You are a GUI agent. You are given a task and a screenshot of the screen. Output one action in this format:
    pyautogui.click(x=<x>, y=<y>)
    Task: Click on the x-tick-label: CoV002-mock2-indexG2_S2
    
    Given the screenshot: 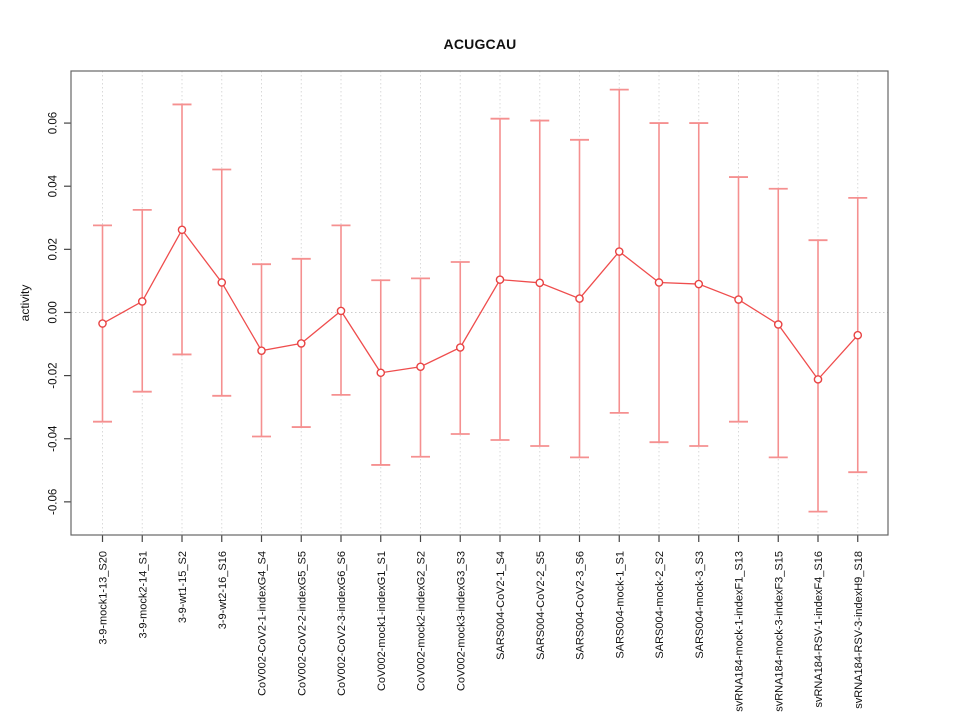 What is the action you would take?
    pyautogui.click(x=422, y=621)
    